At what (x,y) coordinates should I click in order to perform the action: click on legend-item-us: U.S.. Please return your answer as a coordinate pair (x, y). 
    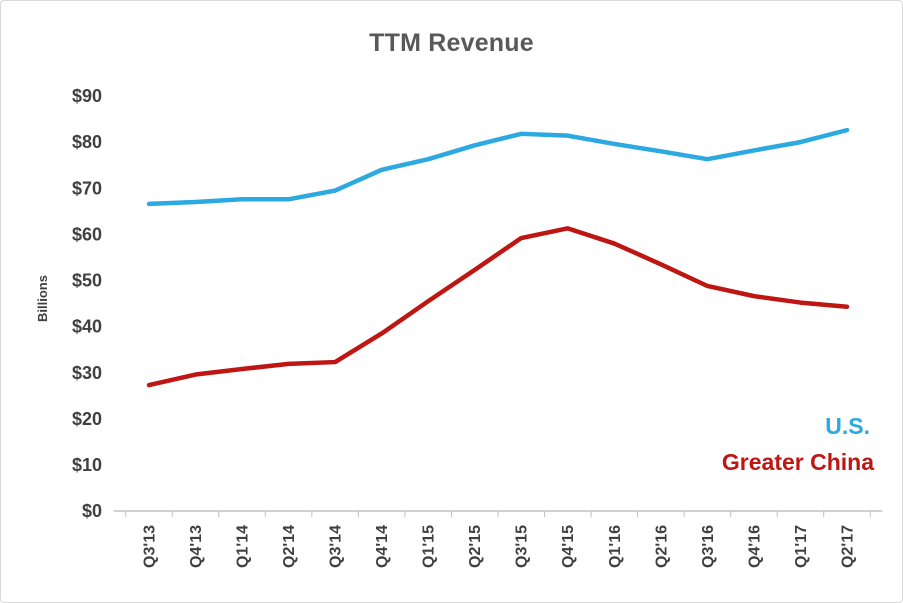
    Looking at the image, I should click on (847, 426).